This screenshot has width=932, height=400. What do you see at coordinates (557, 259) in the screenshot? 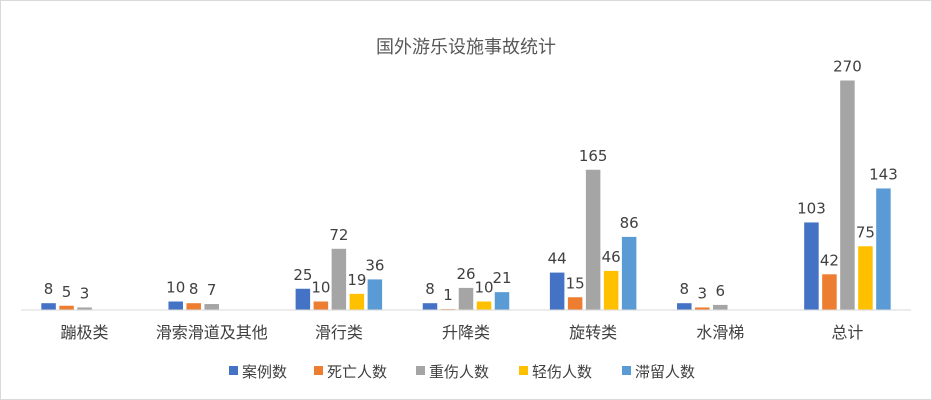
I see `data-label: 44` at bounding box center [557, 259].